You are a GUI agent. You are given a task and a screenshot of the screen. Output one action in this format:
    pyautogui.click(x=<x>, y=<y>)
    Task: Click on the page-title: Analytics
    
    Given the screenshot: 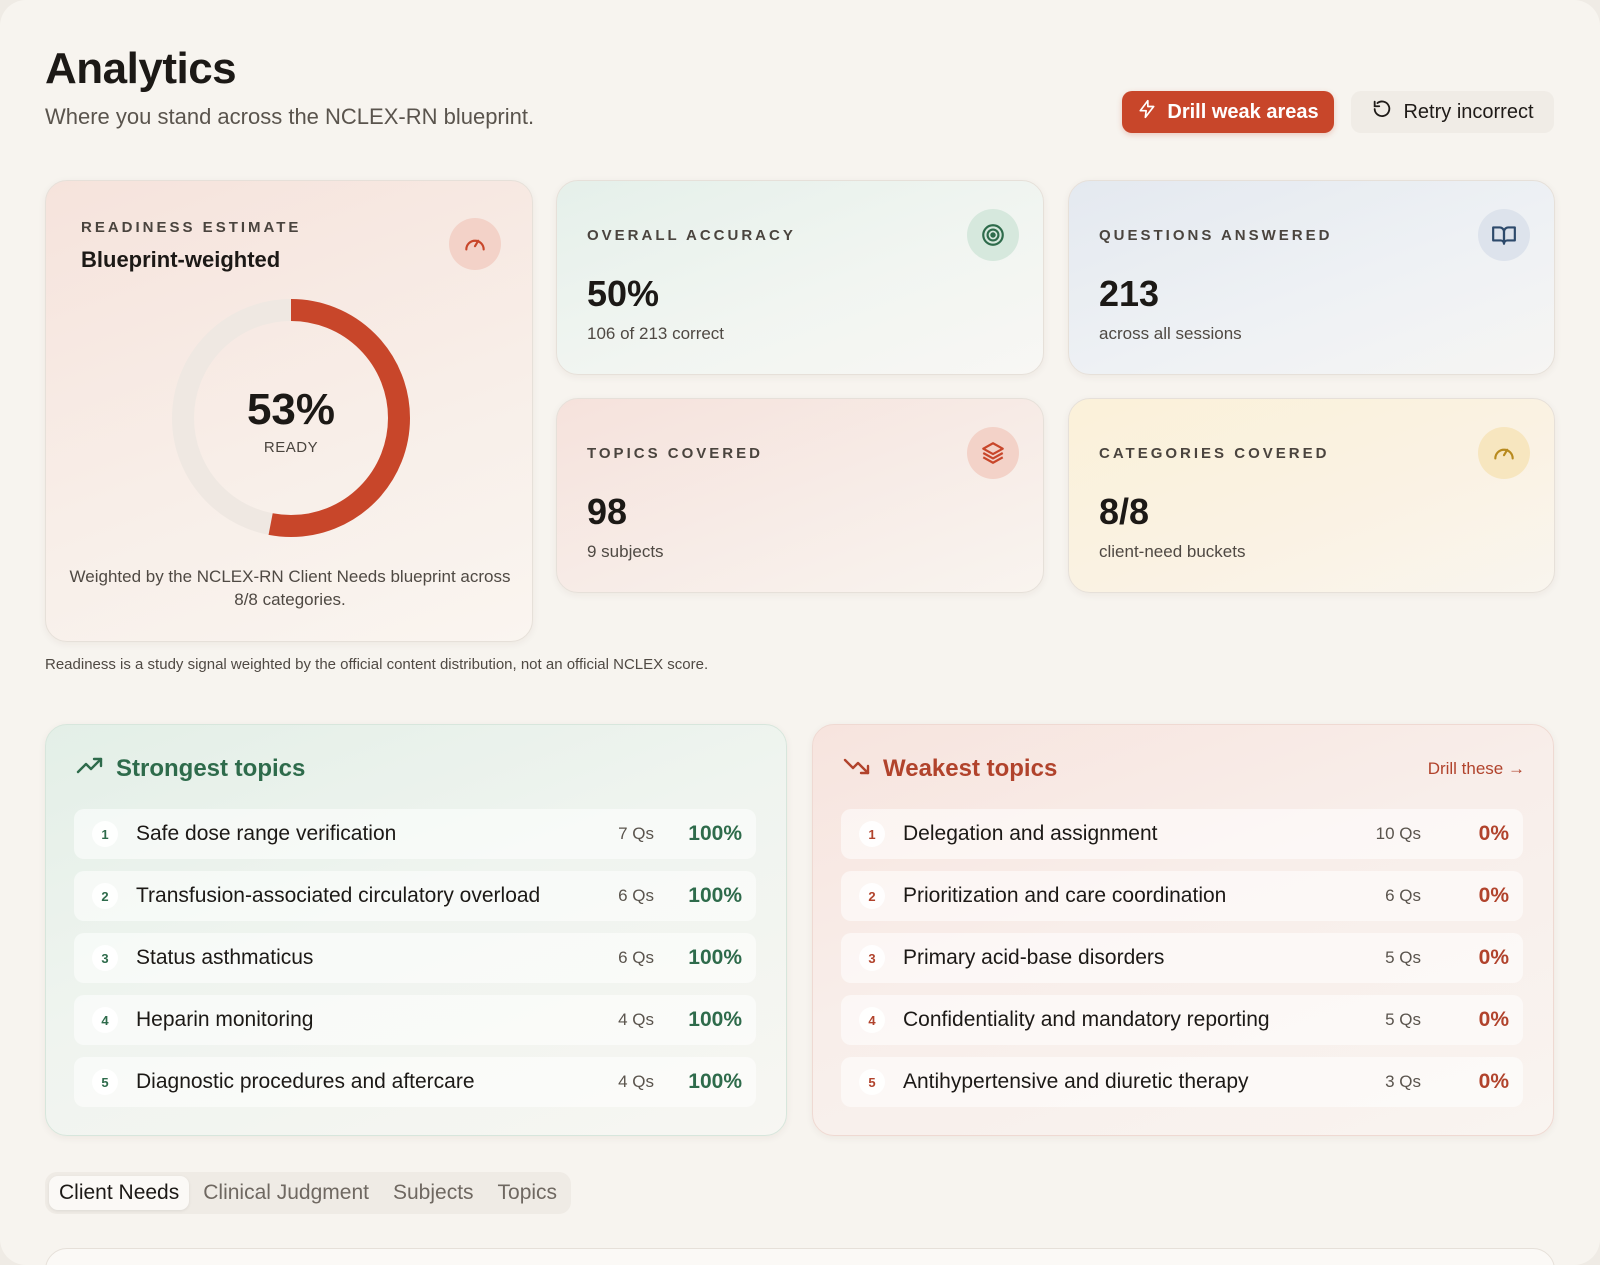 What is the action you would take?
    pyautogui.click(x=141, y=68)
    